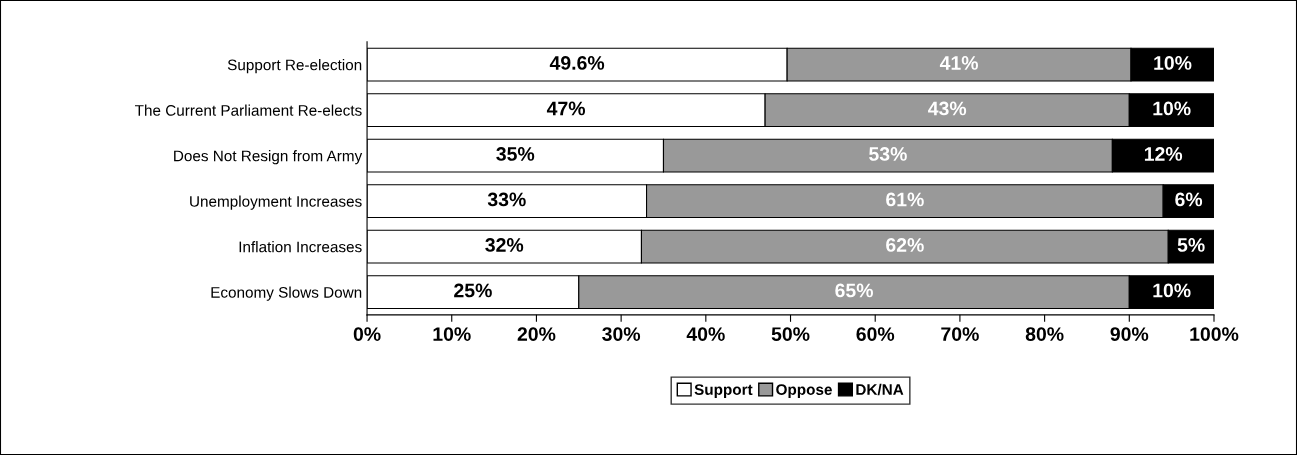 This screenshot has height=455, width=1297. What do you see at coordinates (854, 290) in the screenshot?
I see `data-label: 65%` at bounding box center [854, 290].